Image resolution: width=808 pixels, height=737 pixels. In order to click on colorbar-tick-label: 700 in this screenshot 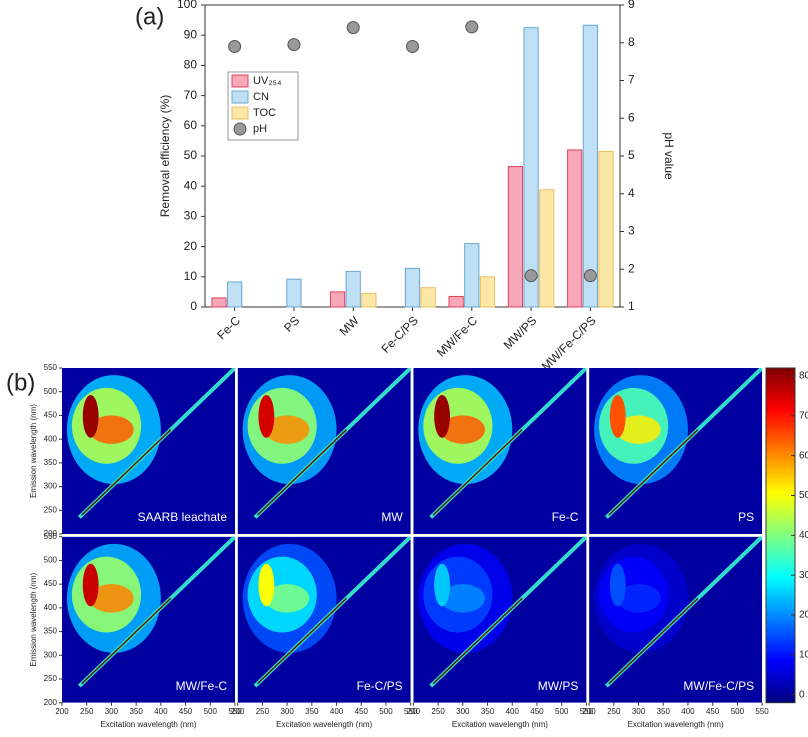, I will do `click(803, 415)`.